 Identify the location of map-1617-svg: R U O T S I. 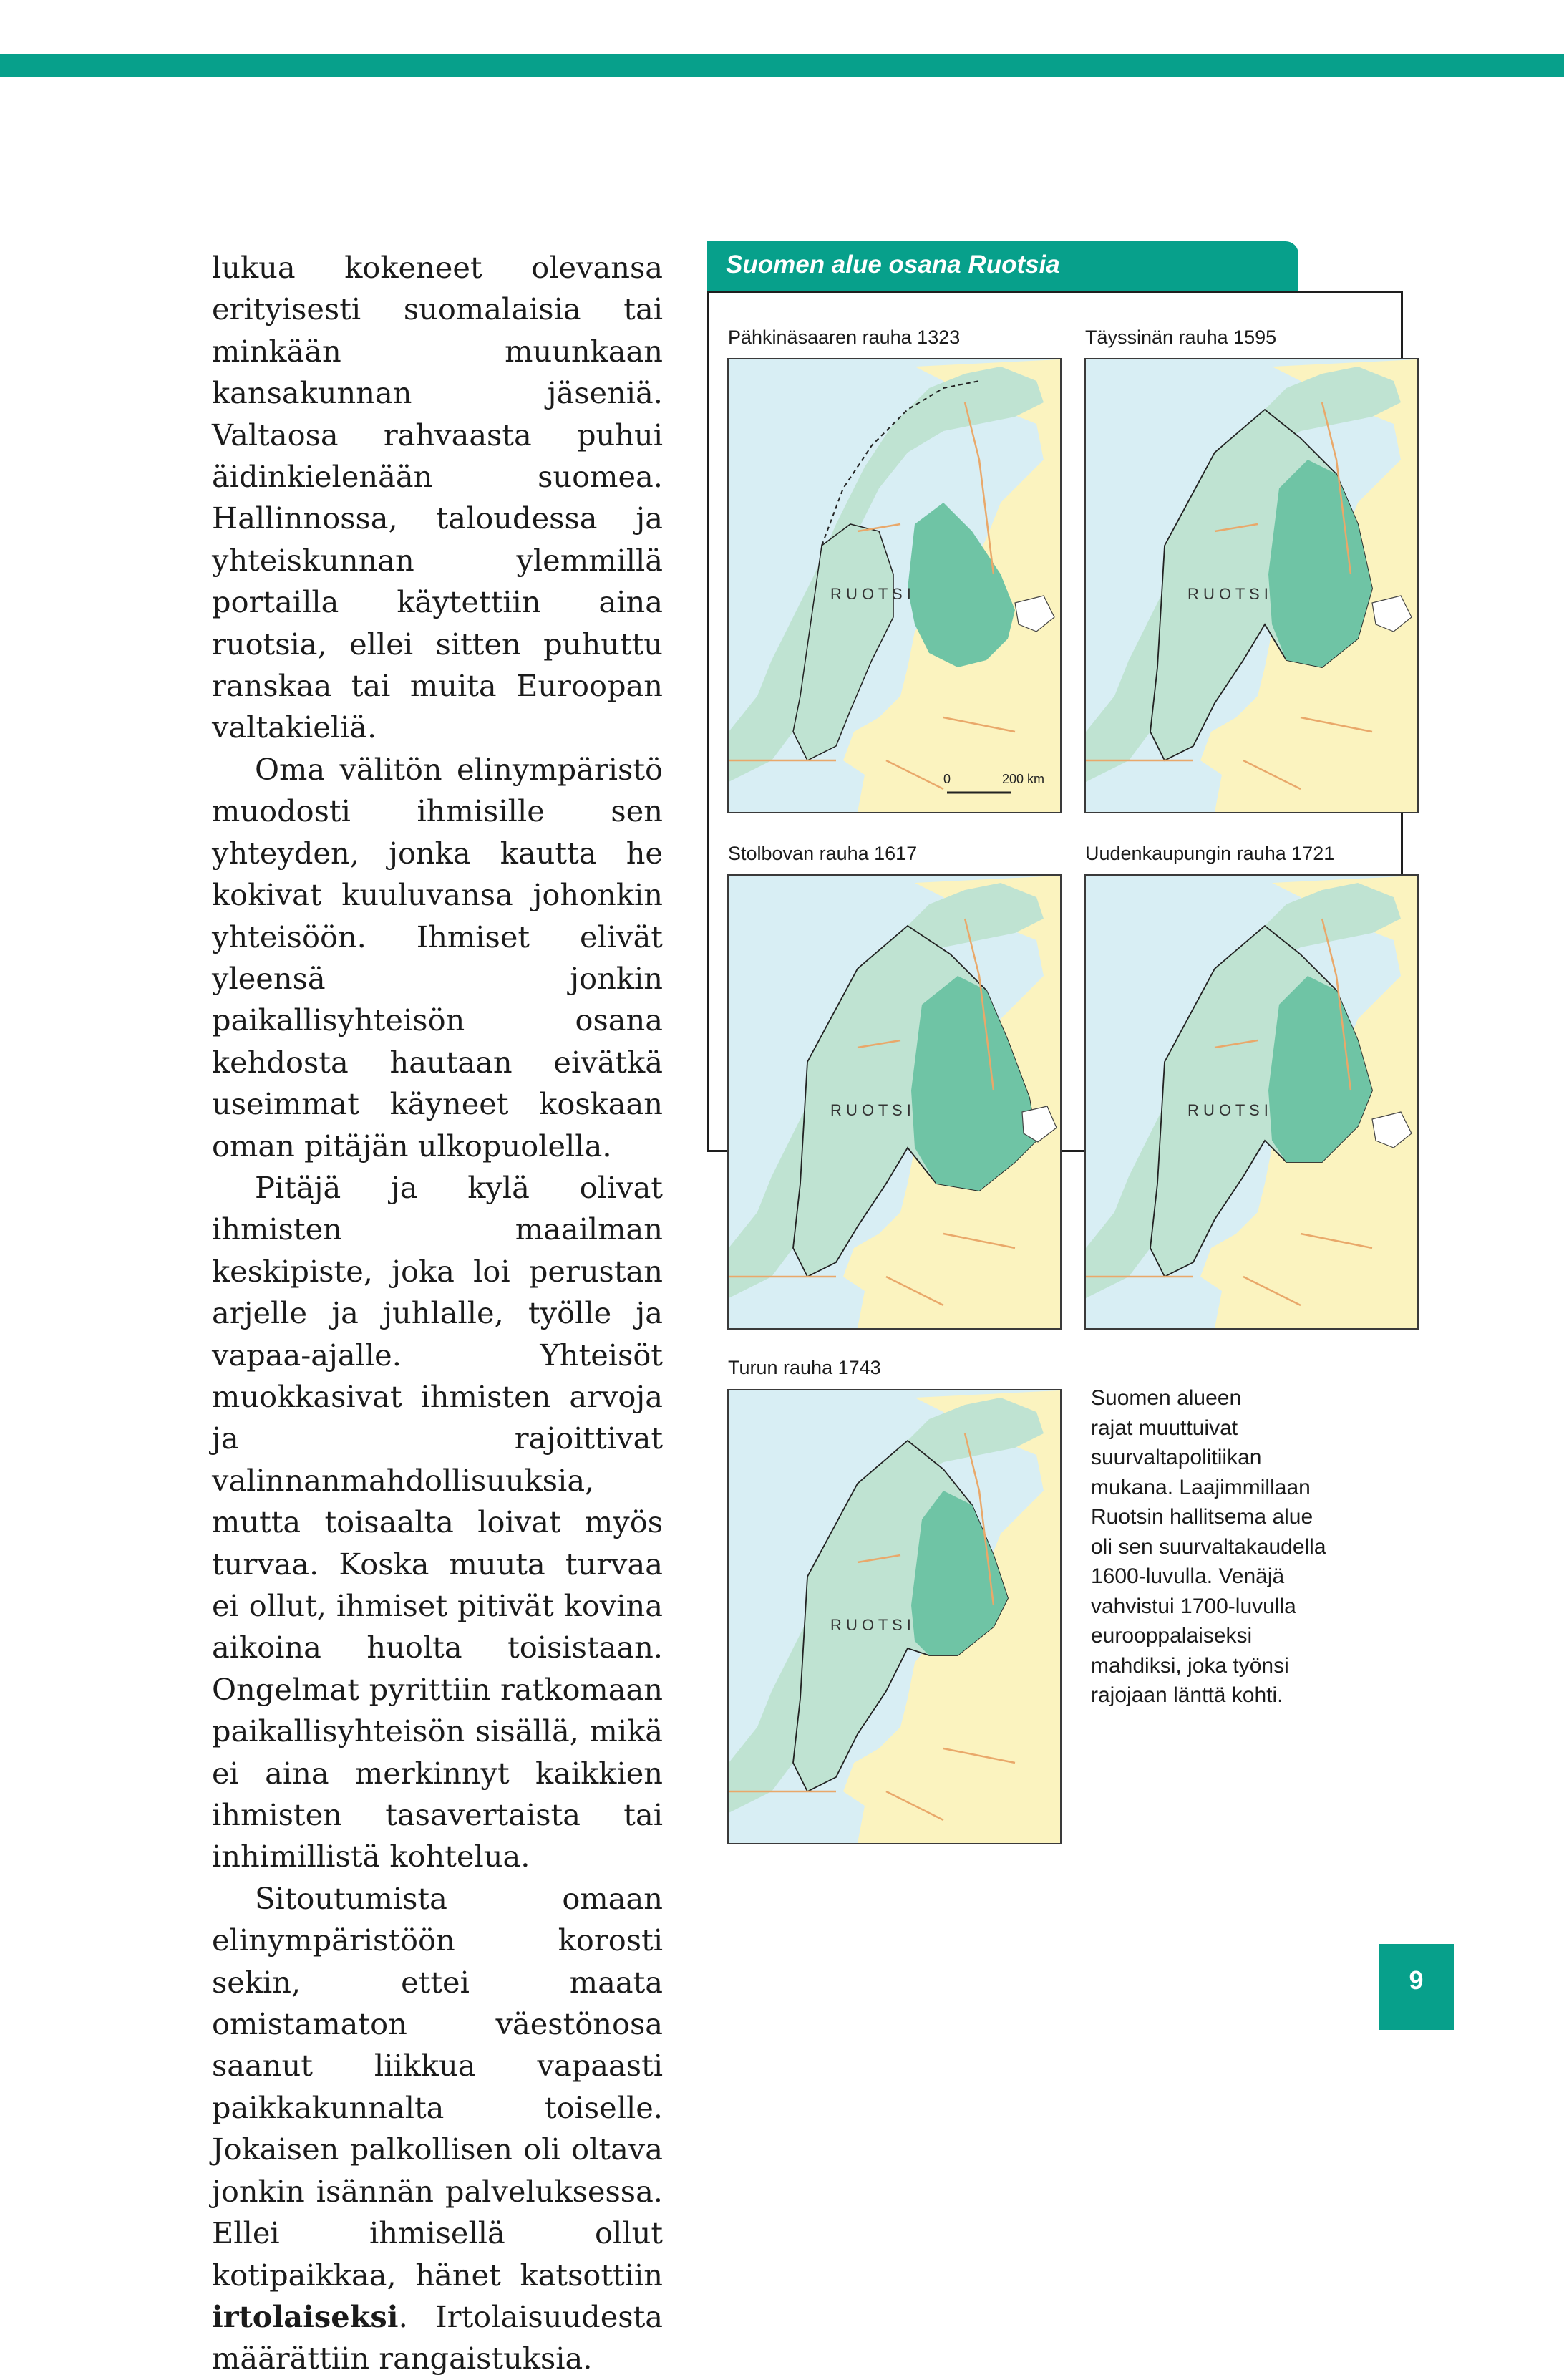
(894, 1102).